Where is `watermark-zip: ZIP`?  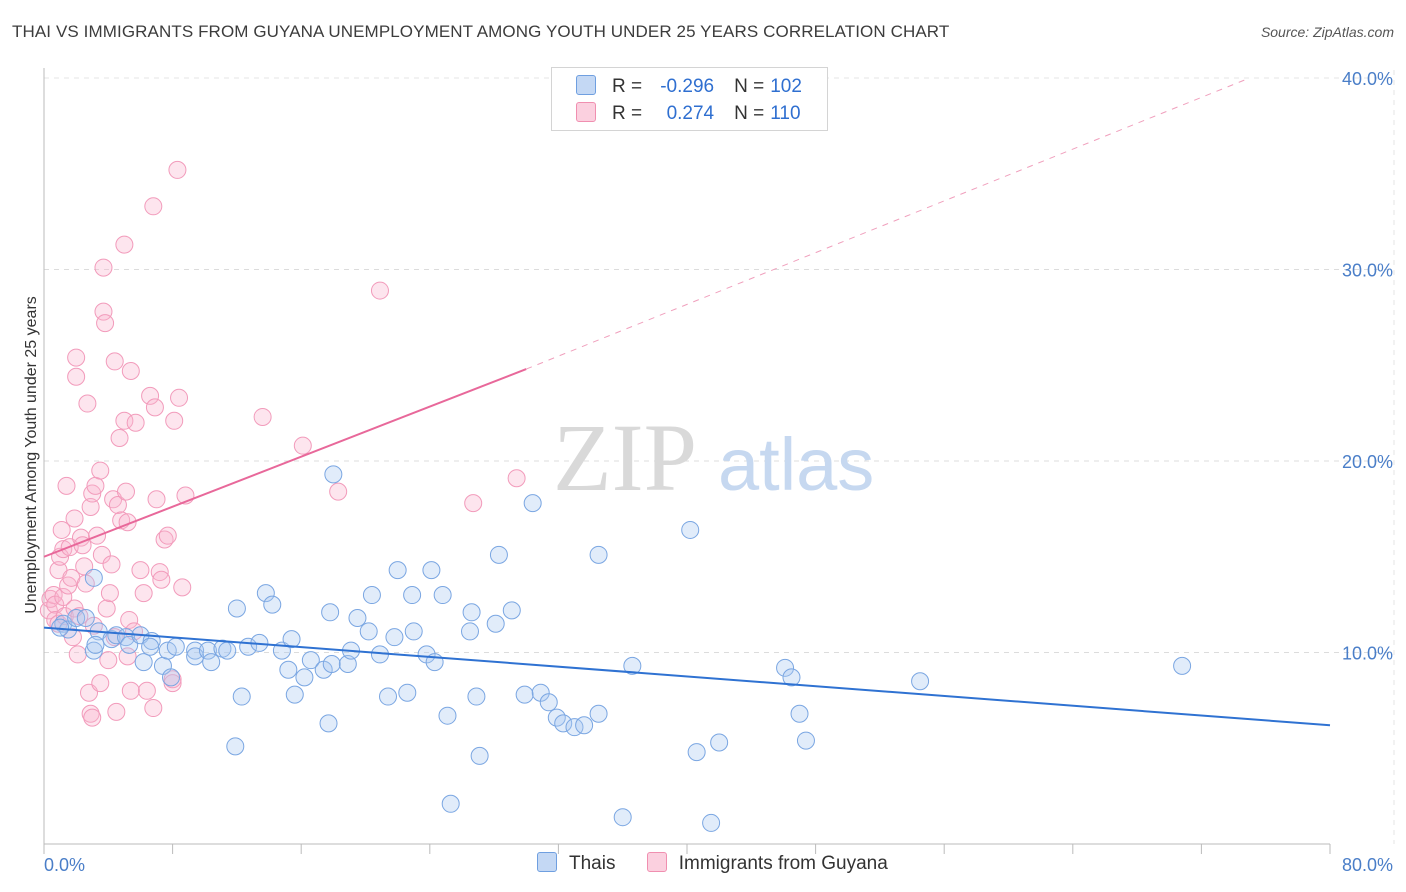 watermark-zip: ZIP is located at coordinates (625, 457).